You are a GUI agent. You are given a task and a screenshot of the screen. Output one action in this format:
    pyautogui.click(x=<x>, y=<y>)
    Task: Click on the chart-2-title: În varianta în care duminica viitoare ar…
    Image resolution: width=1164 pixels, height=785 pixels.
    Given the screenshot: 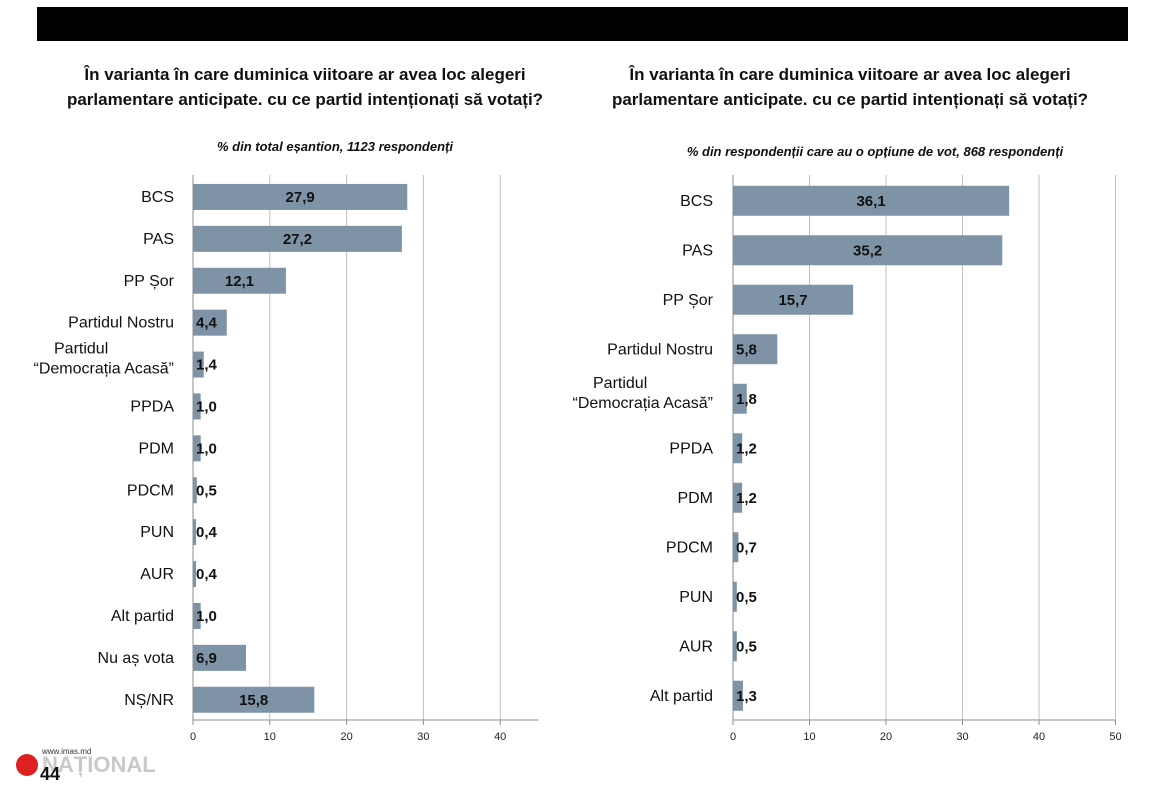 What is the action you would take?
    pyautogui.click(x=850, y=87)
    